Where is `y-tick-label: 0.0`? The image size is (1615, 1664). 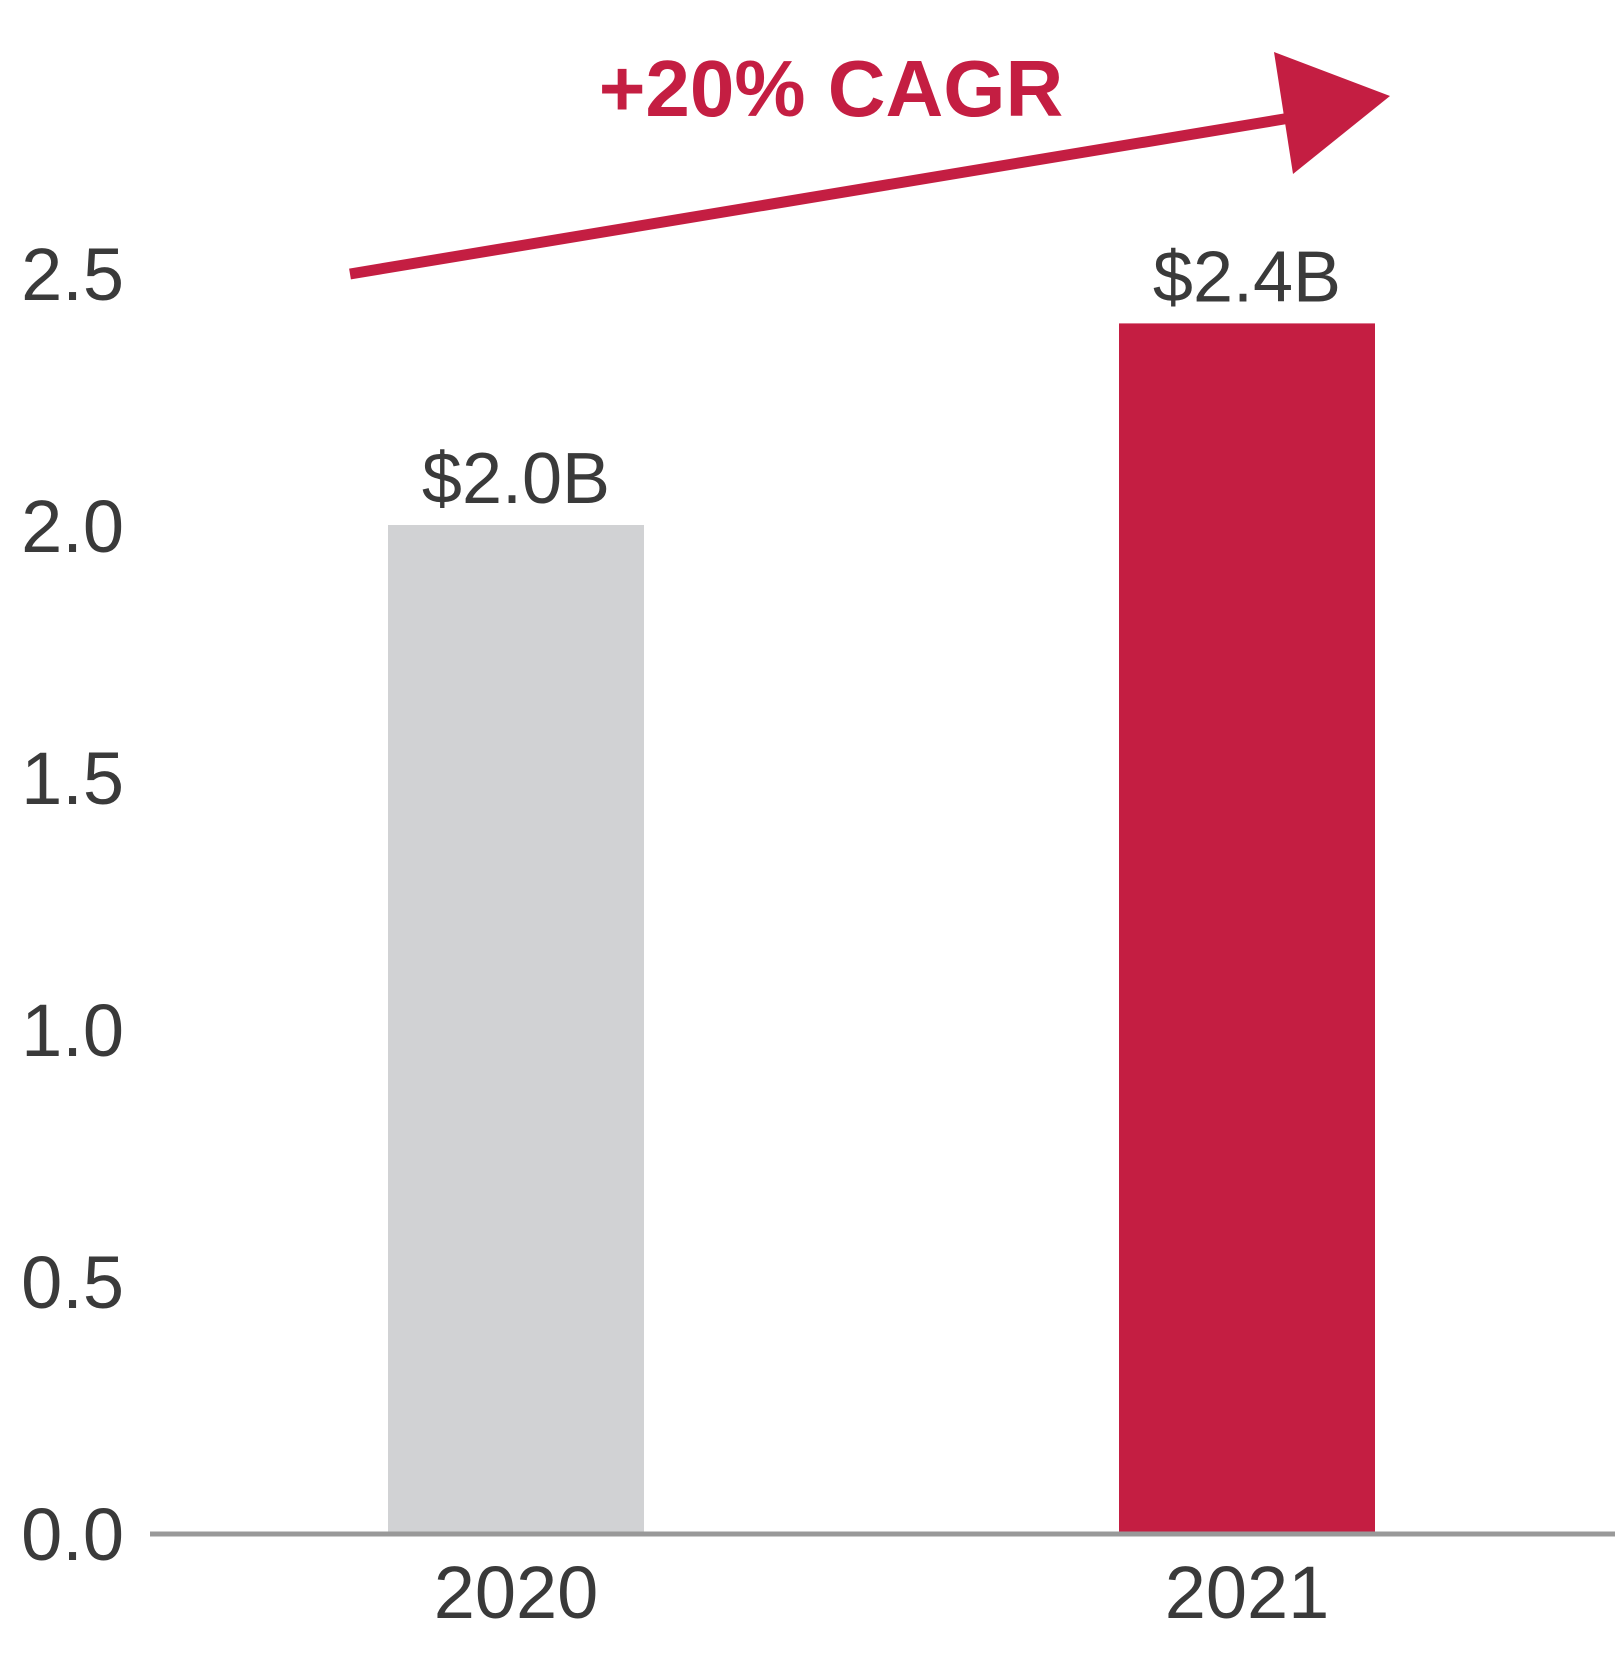
y-tick-label: 0.0 is located at coordinates (72, 1534).